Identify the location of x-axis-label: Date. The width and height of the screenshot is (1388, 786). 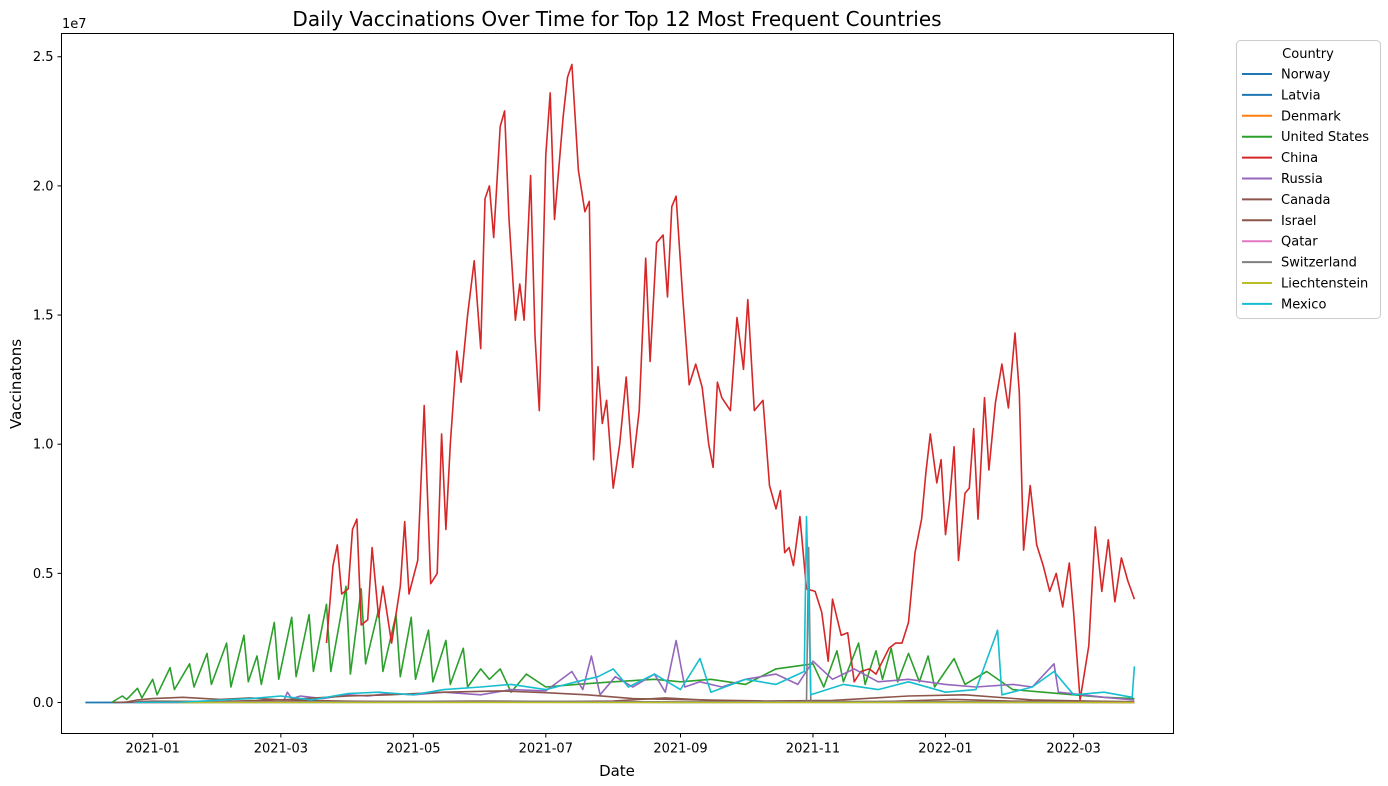
(617, 771).